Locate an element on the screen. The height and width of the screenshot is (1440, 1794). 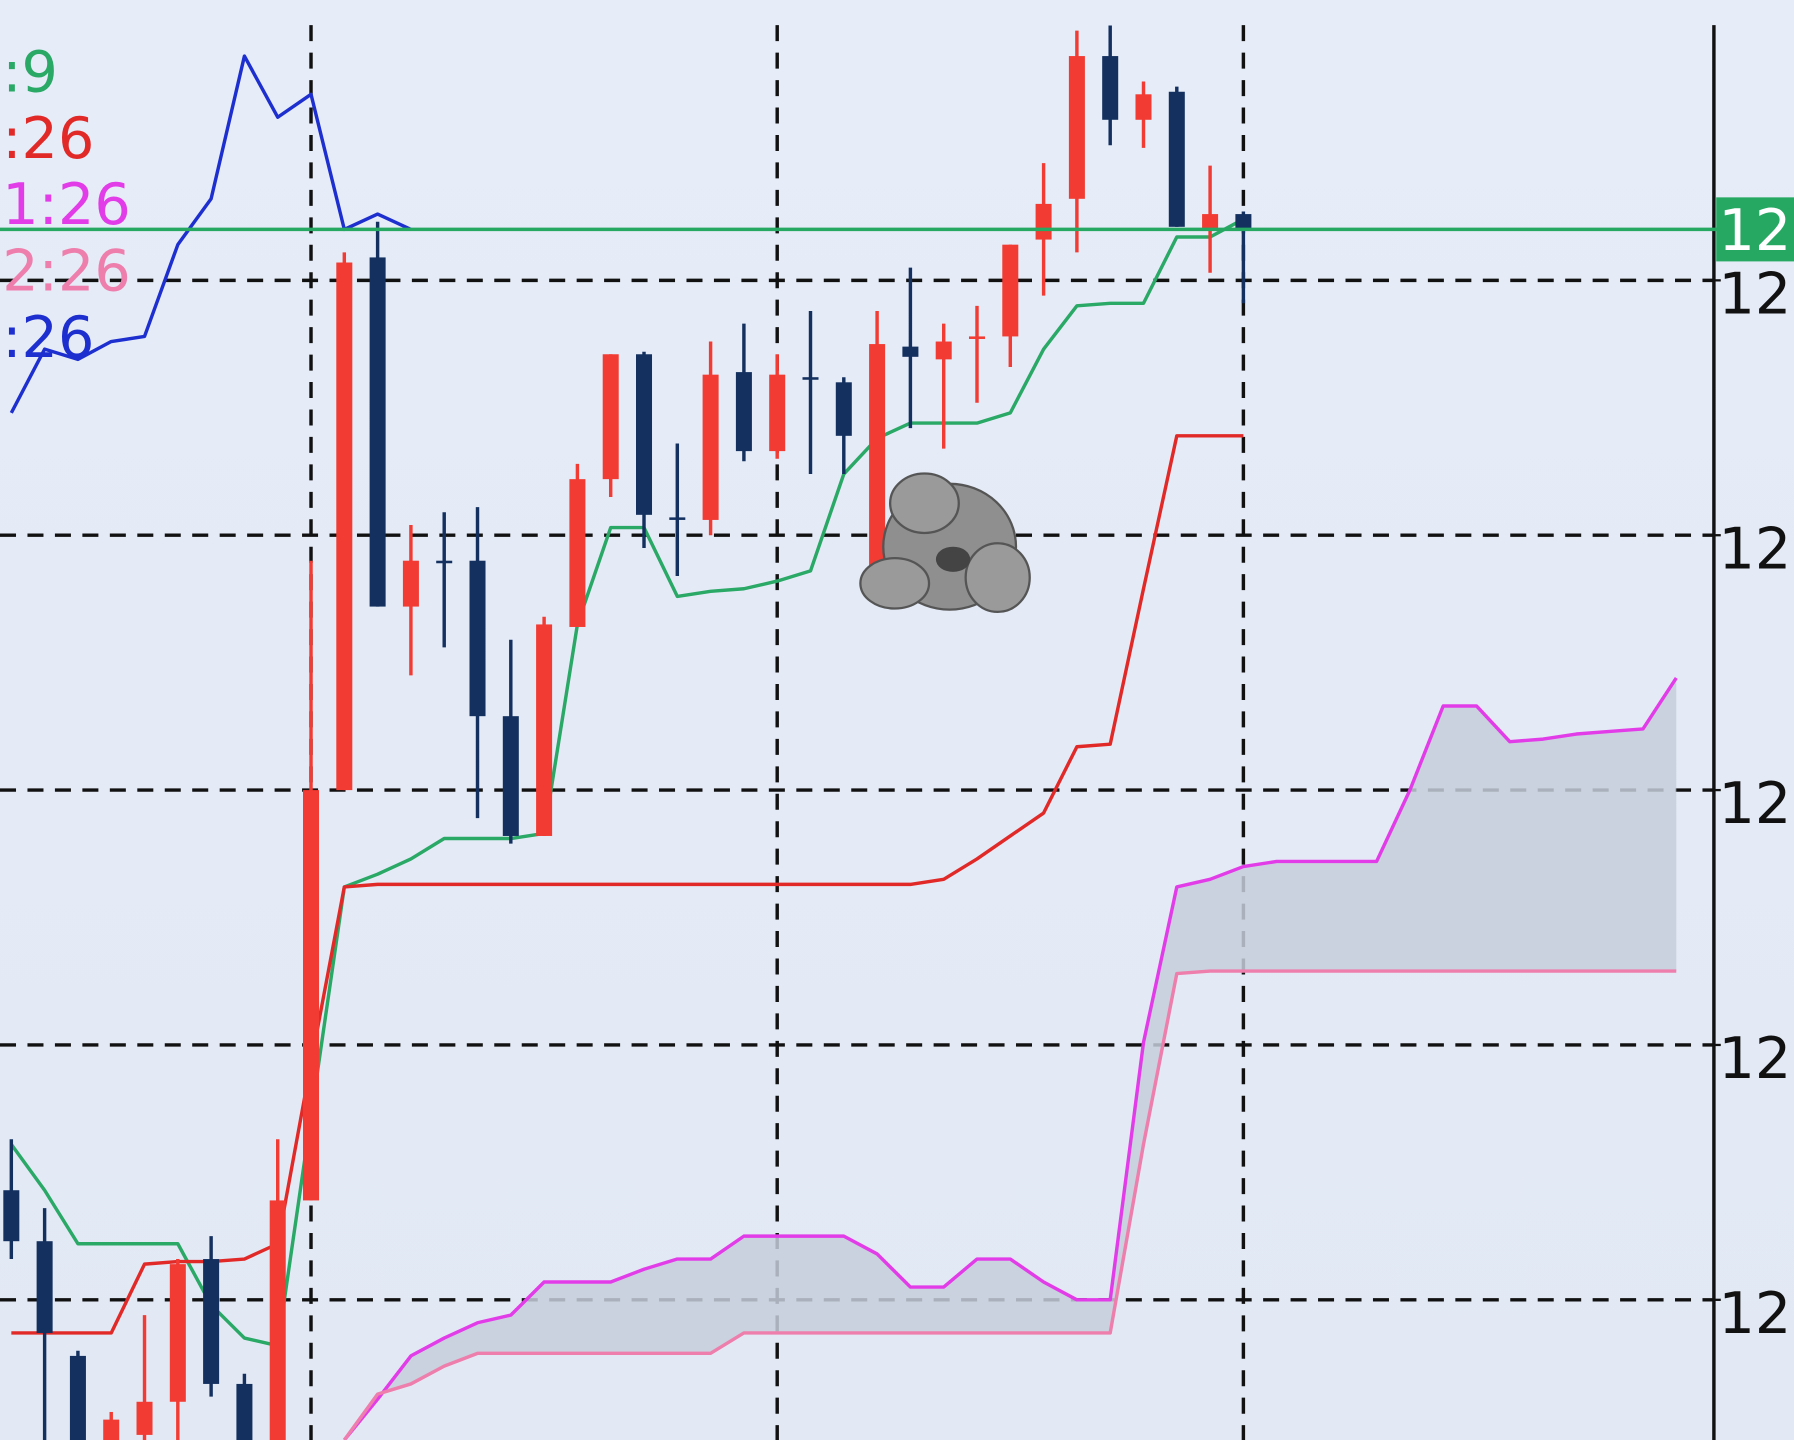
legend-label: :9 is located at coordinates (30, 73).